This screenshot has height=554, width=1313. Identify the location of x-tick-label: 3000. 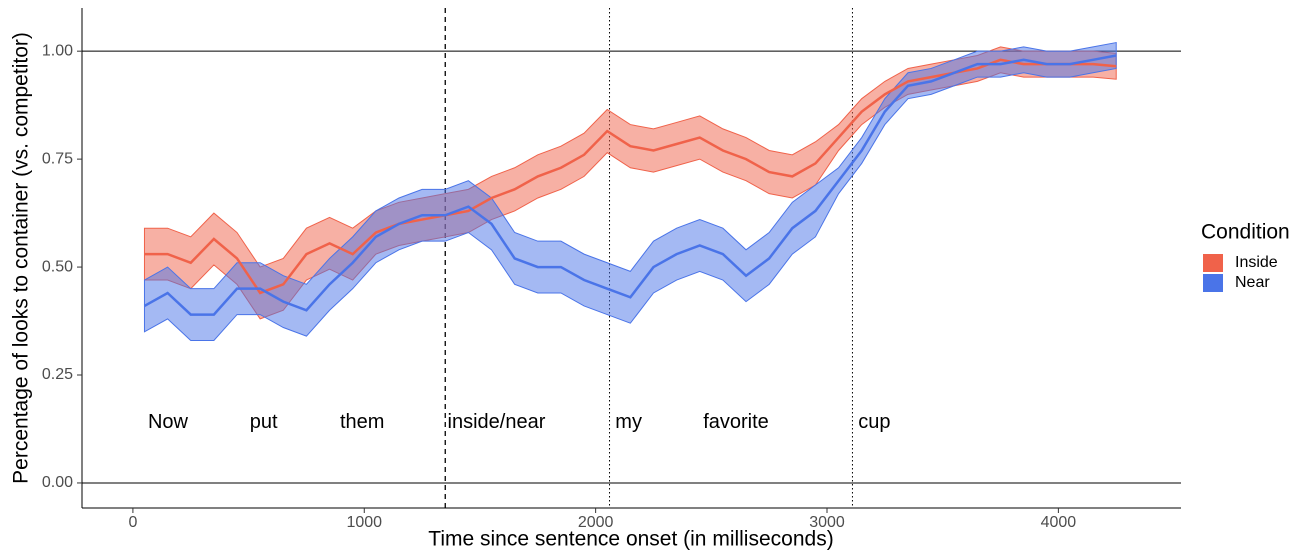
(827, 522).